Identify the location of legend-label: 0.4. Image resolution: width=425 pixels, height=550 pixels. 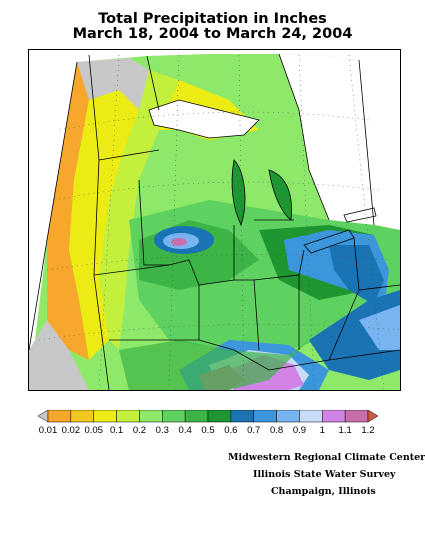
(185, 430).